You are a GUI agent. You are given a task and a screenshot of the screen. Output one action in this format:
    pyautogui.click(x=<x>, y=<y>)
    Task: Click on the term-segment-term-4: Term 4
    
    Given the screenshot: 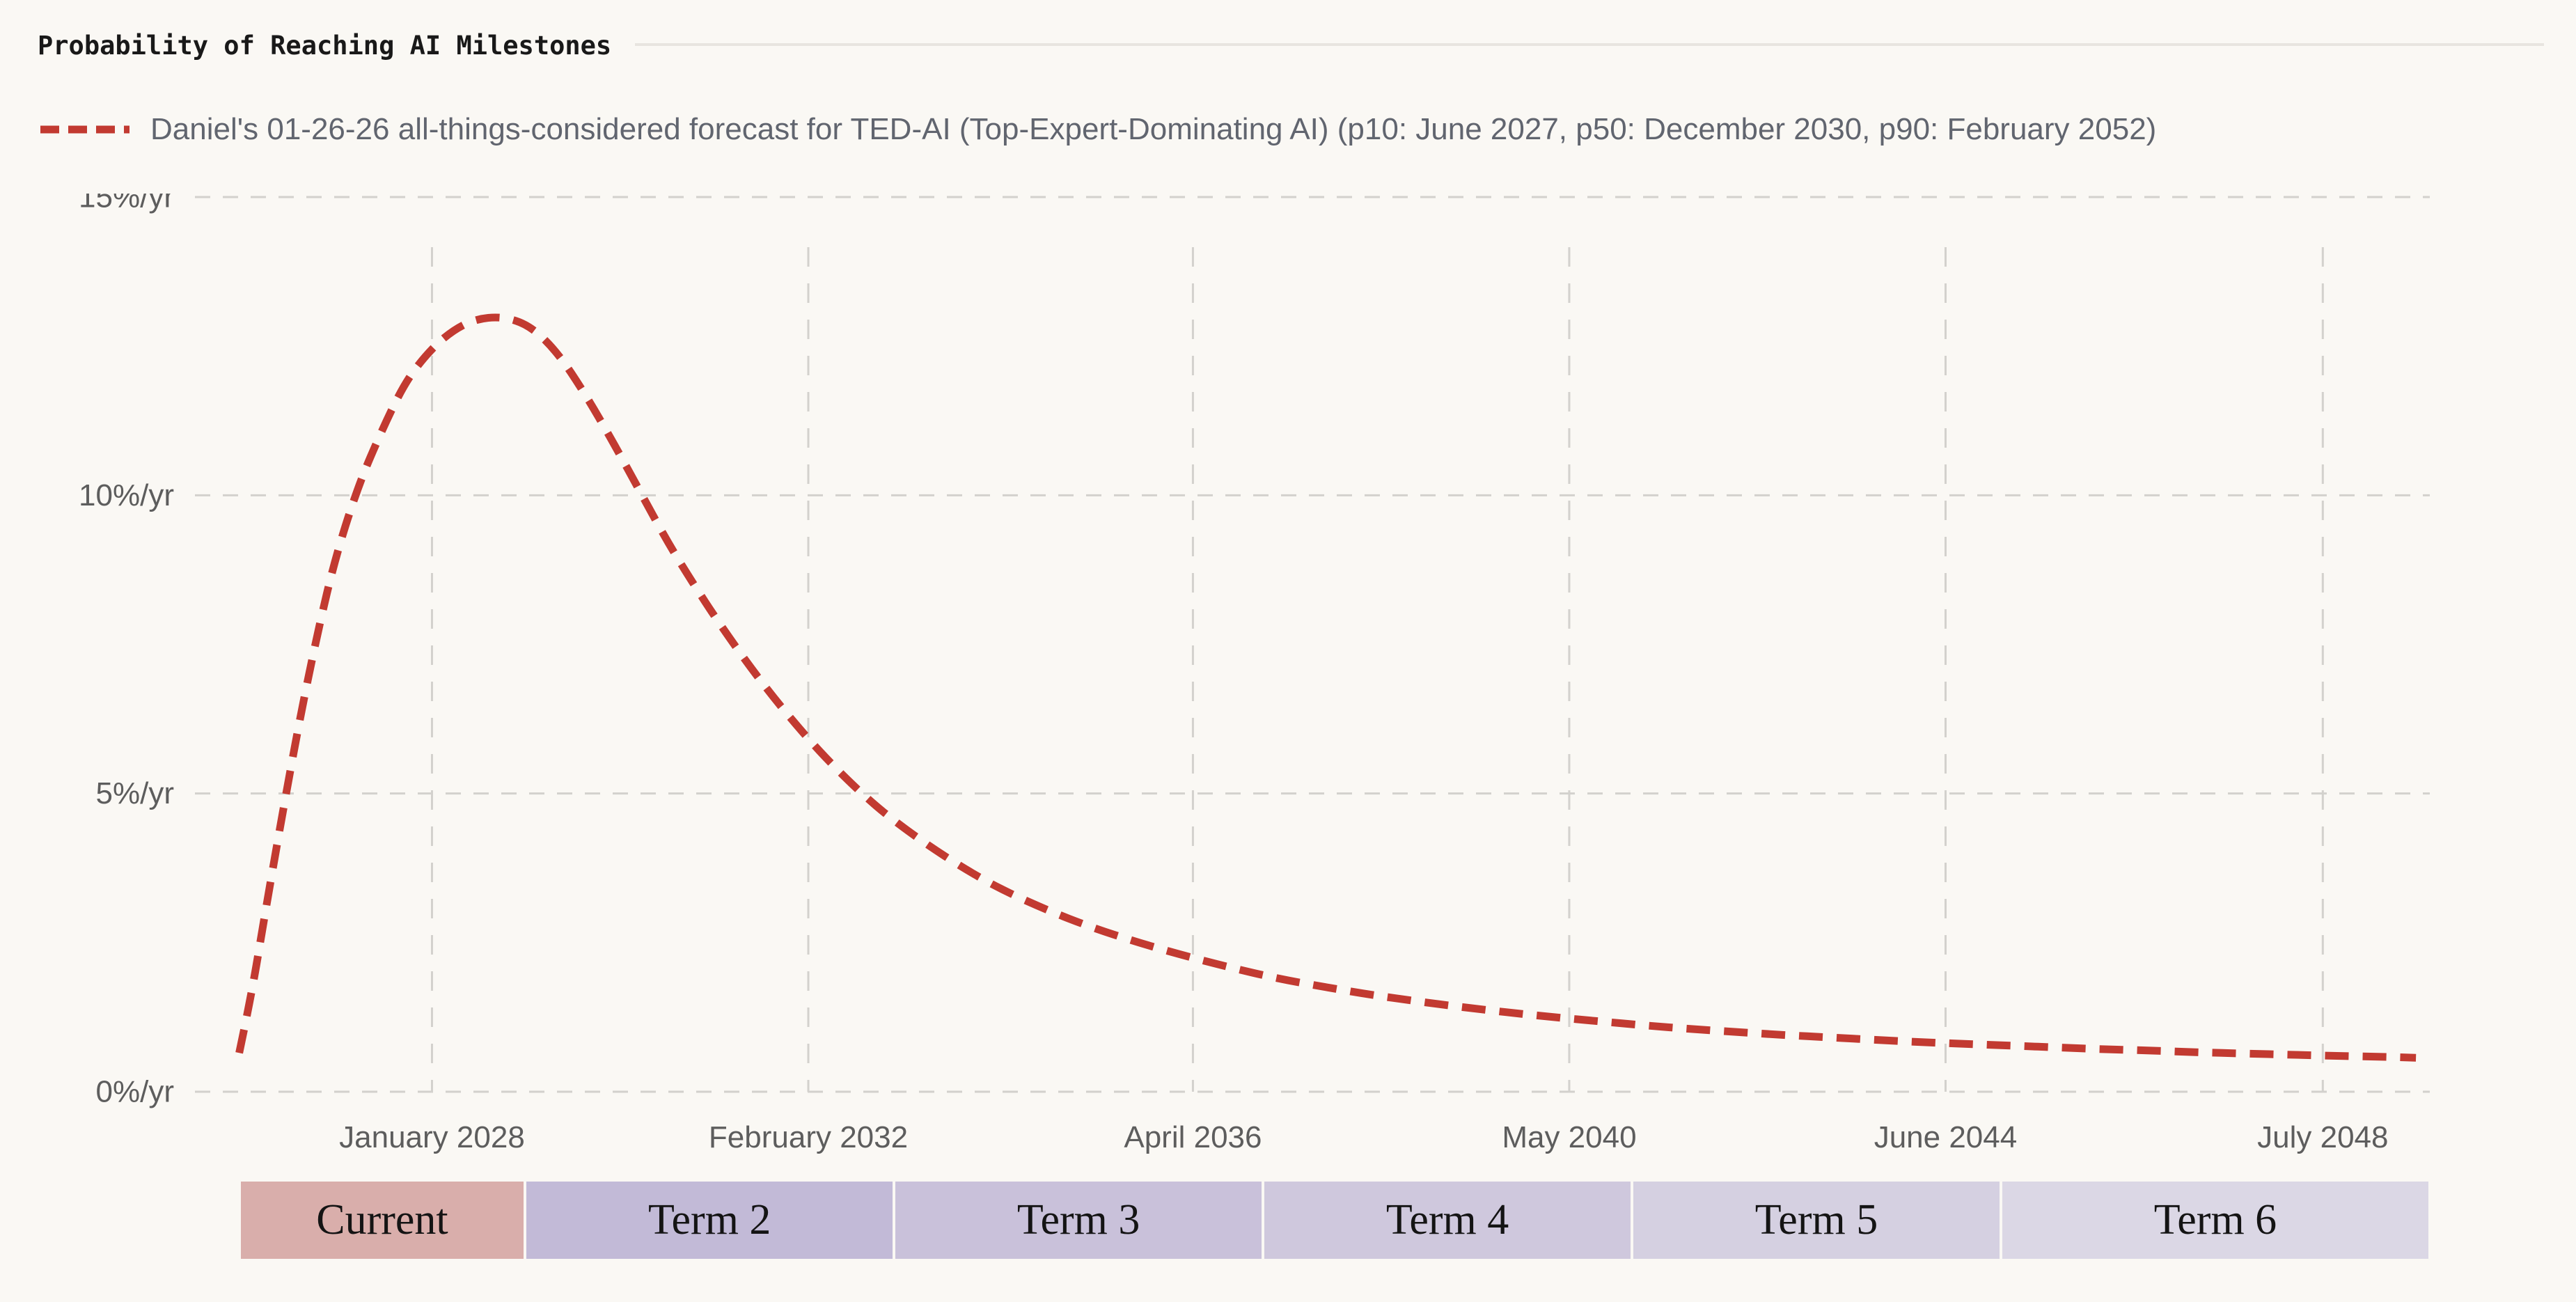 What is the action you would take?
    pyautogui.click(x=1447, y=1220)
    